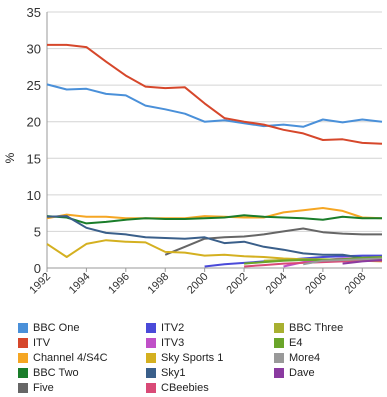  What do you see at coordinates (42, 343) in the screenshot?
I see `legend-label: ITV` at bounding box center [42, 343].